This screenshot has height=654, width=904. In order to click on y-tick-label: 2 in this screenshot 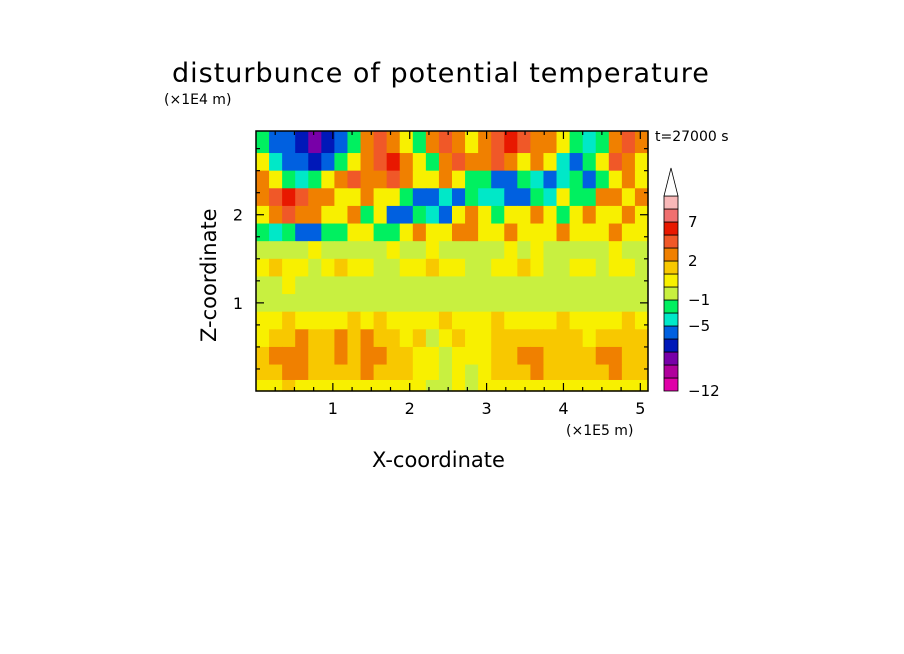, I will do `click(238, 215)`.